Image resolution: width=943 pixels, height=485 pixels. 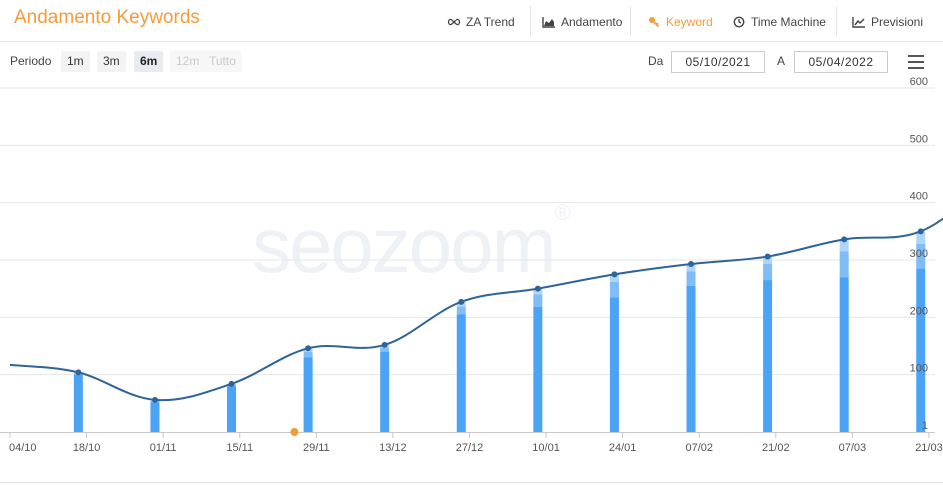 I want to click on infinity-icon, so click(x=454, y=22).